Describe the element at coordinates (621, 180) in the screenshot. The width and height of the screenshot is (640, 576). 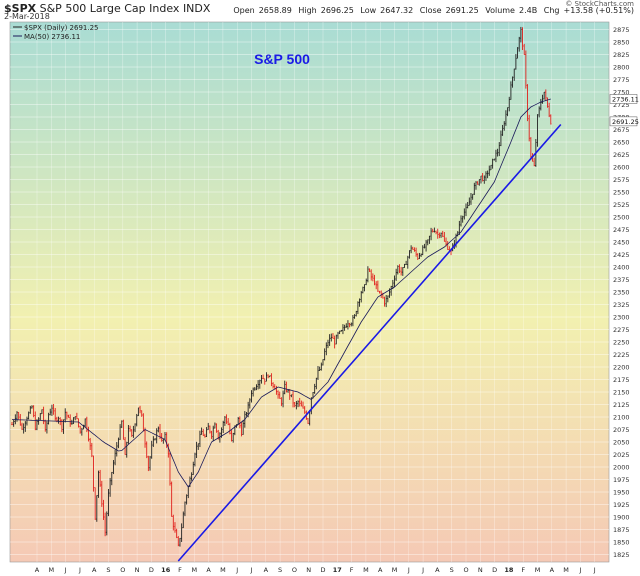
I see `y-tick-label: 2575` at that location.